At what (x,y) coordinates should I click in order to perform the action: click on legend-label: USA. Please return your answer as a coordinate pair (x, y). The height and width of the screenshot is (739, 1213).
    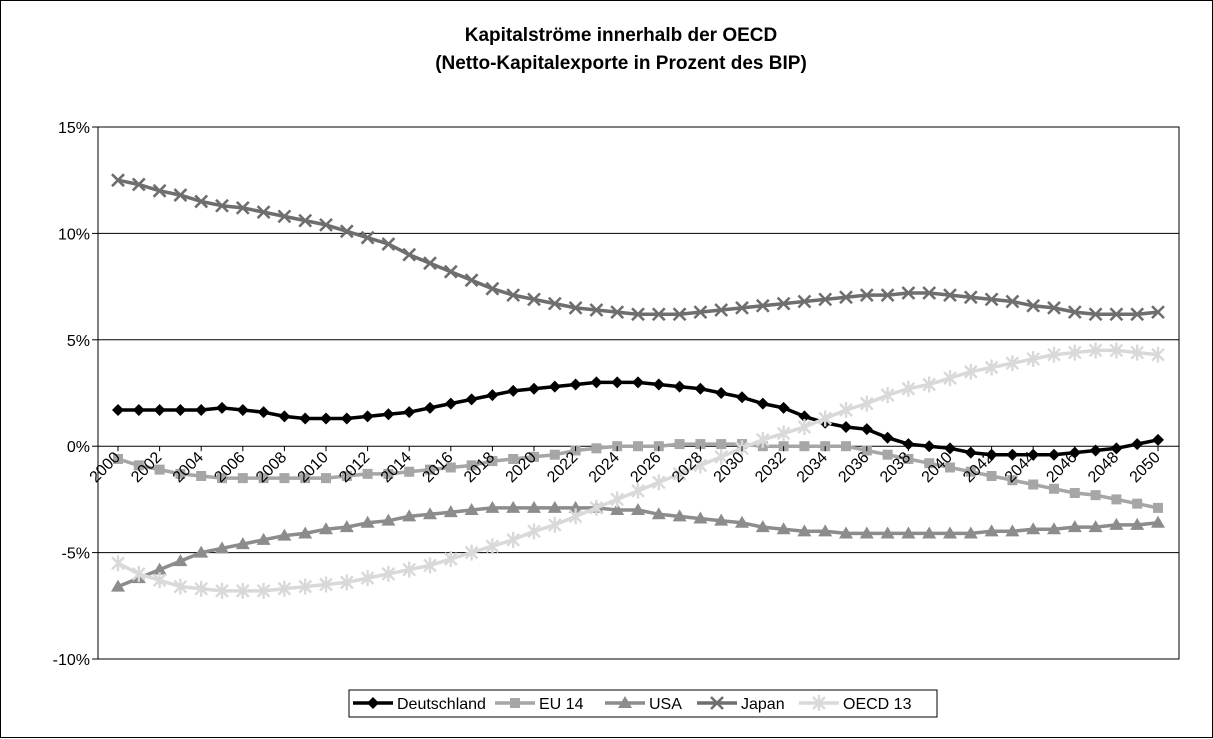
    Looking at the image, I should click on (665, 704).